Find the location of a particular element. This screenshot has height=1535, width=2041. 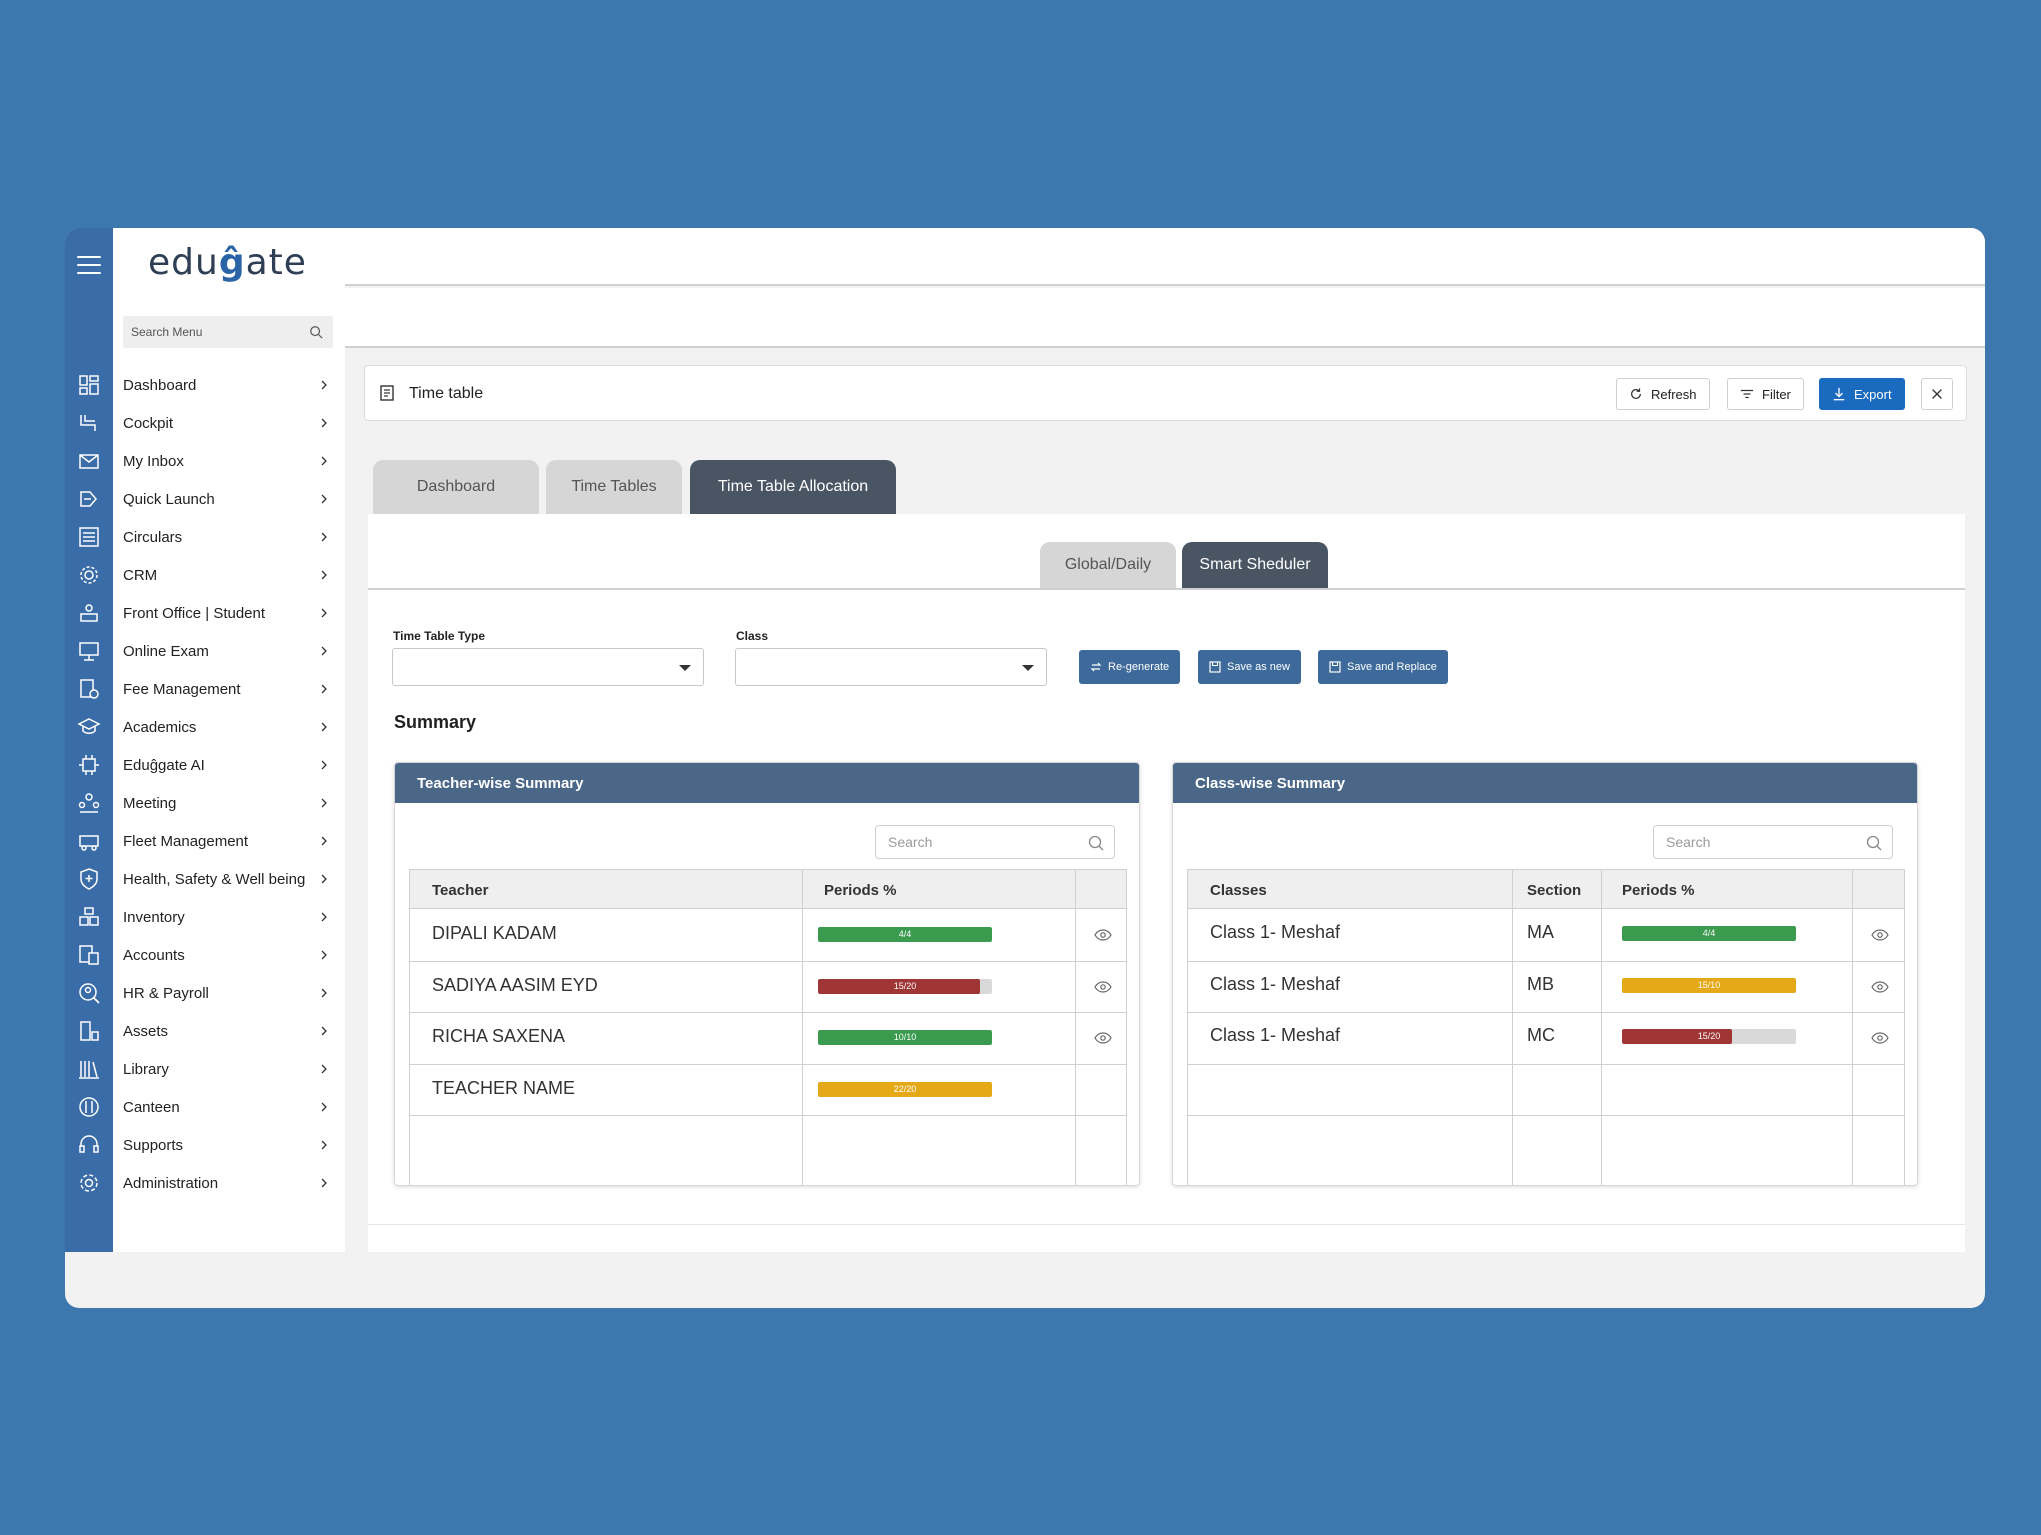

sidebar-item-edu-gate-ai: Eduĝgate AI is located at coordinates (229, 765).